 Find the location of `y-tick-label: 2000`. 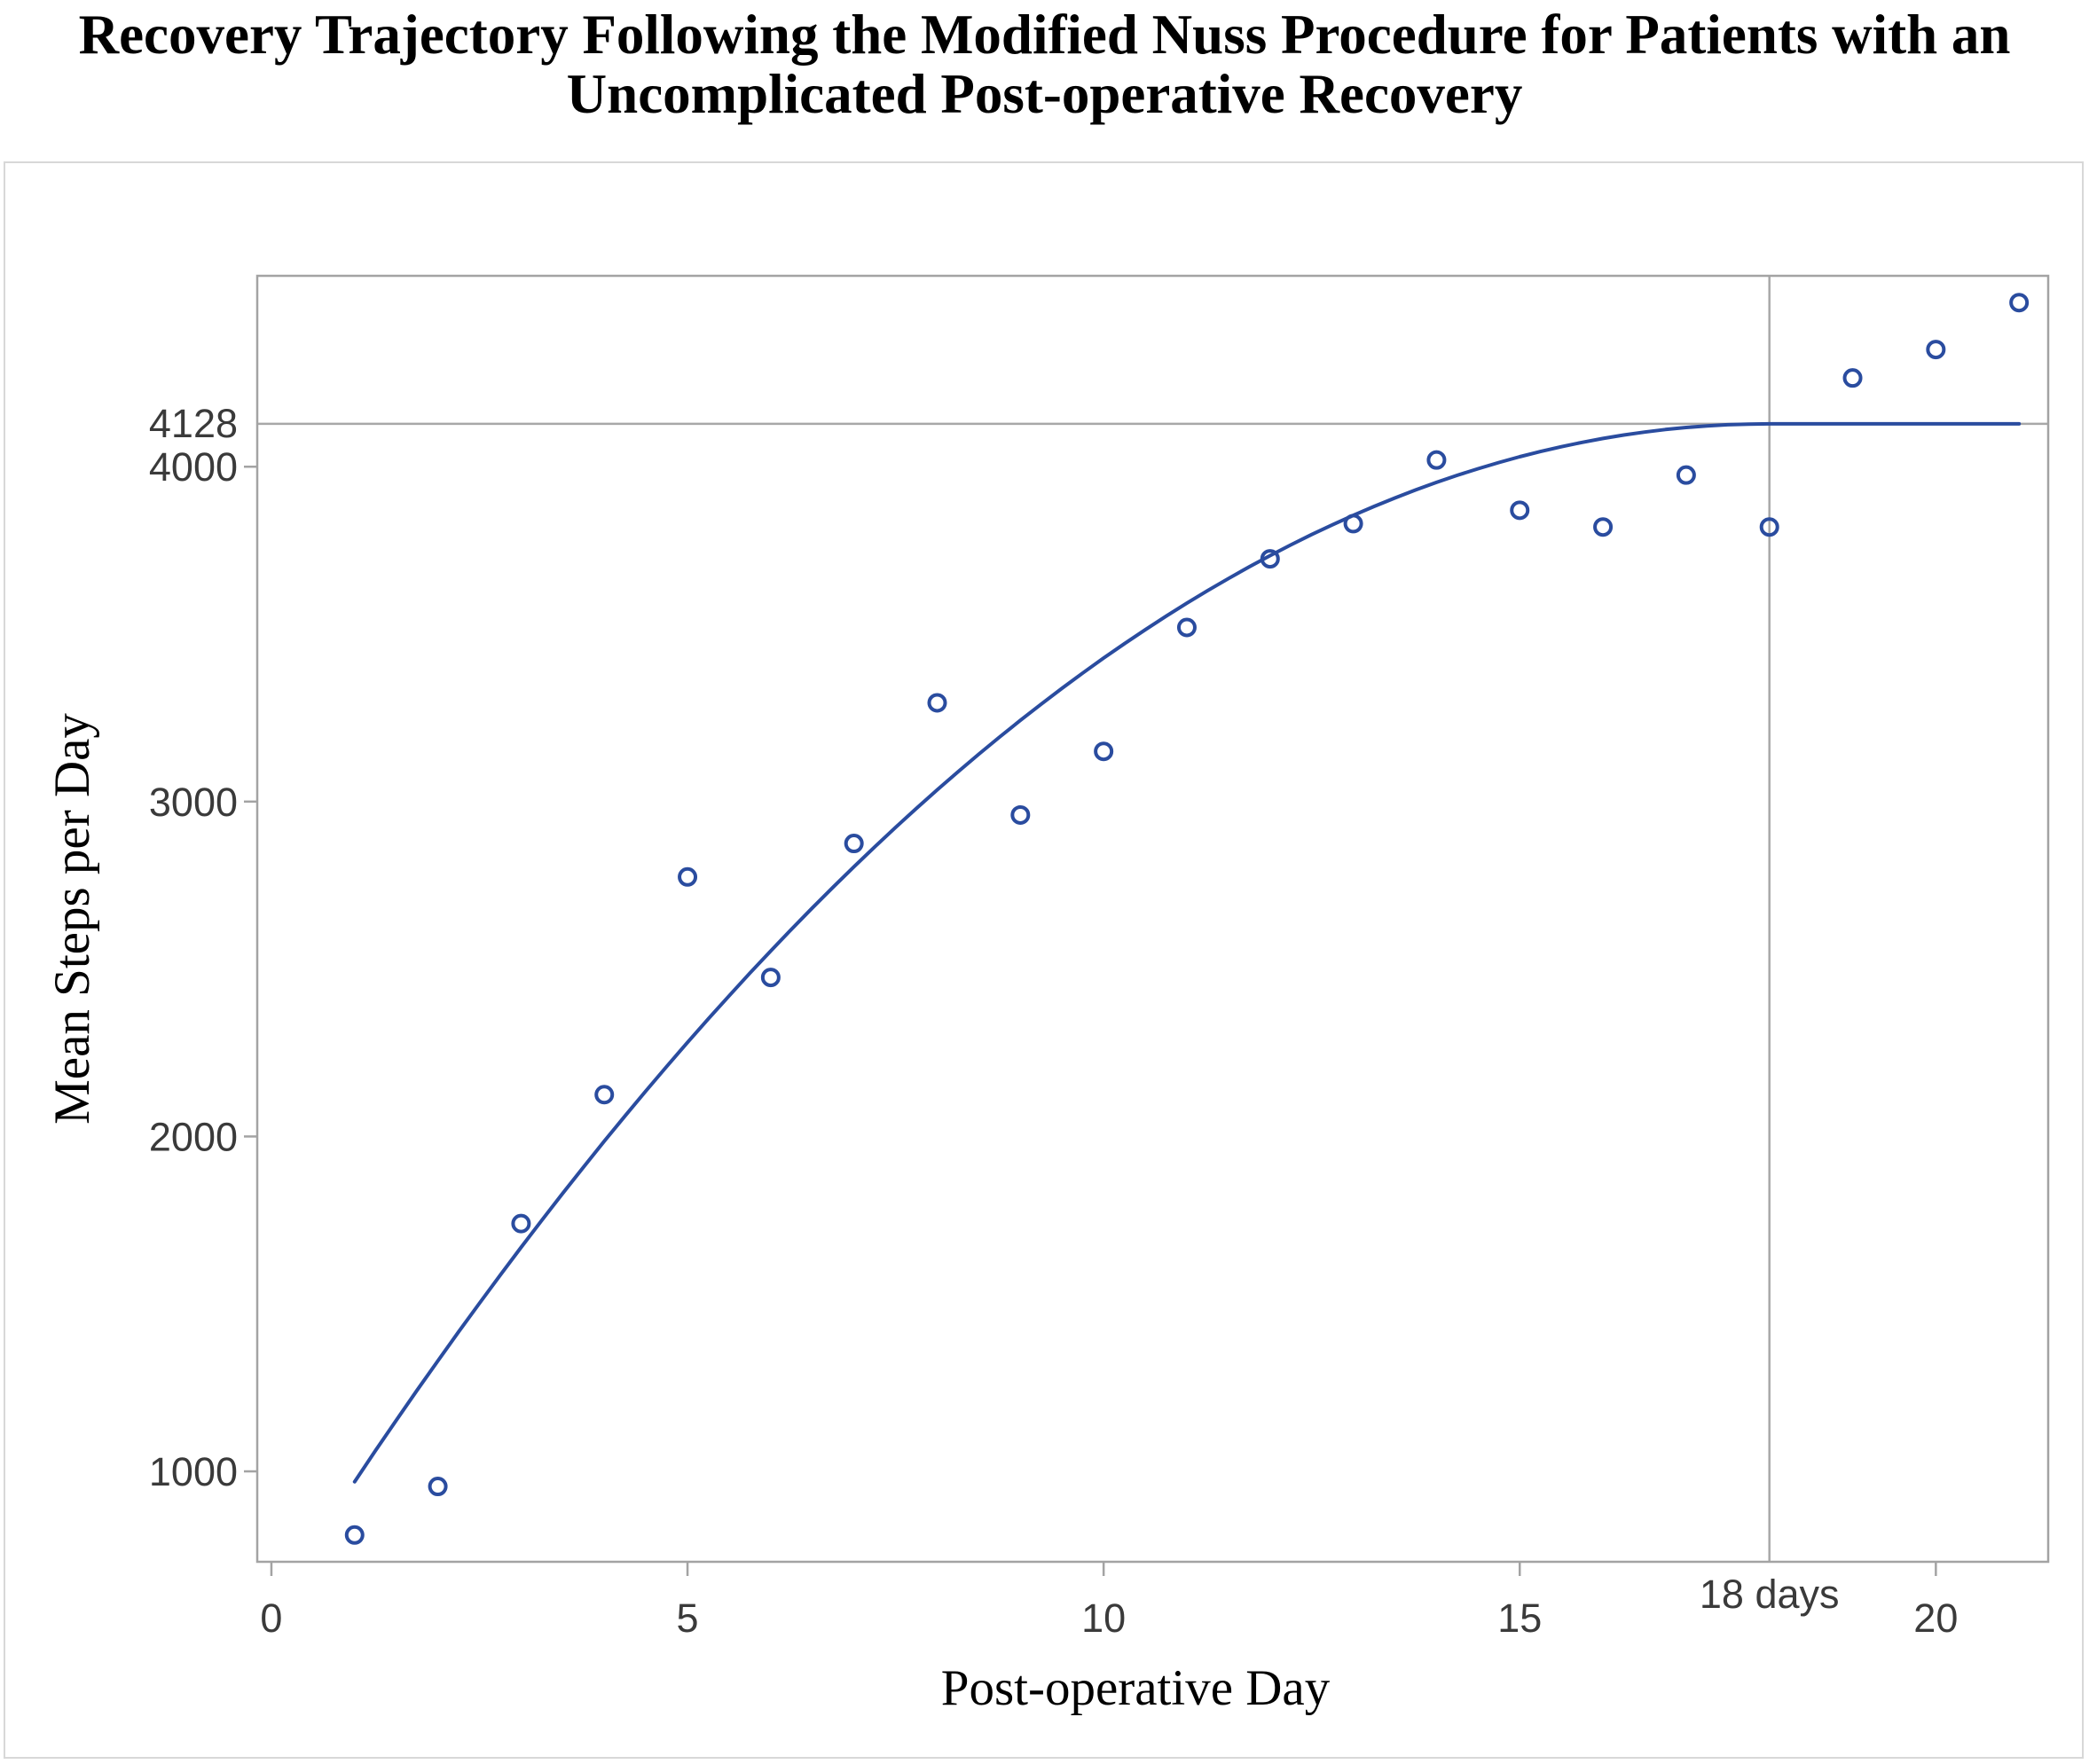

y-tick-label: 2000 is located at coordinates (193, 1136).